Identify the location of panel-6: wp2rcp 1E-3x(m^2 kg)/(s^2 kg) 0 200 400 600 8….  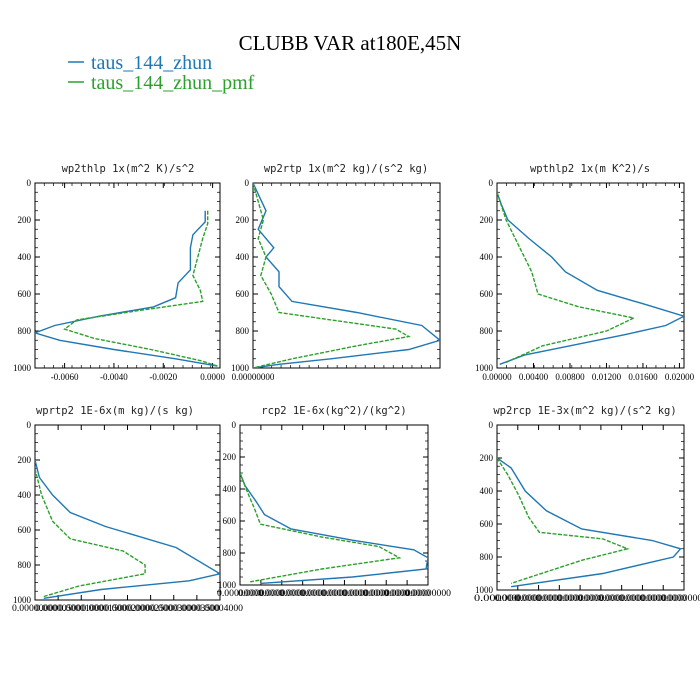
(587, 504).